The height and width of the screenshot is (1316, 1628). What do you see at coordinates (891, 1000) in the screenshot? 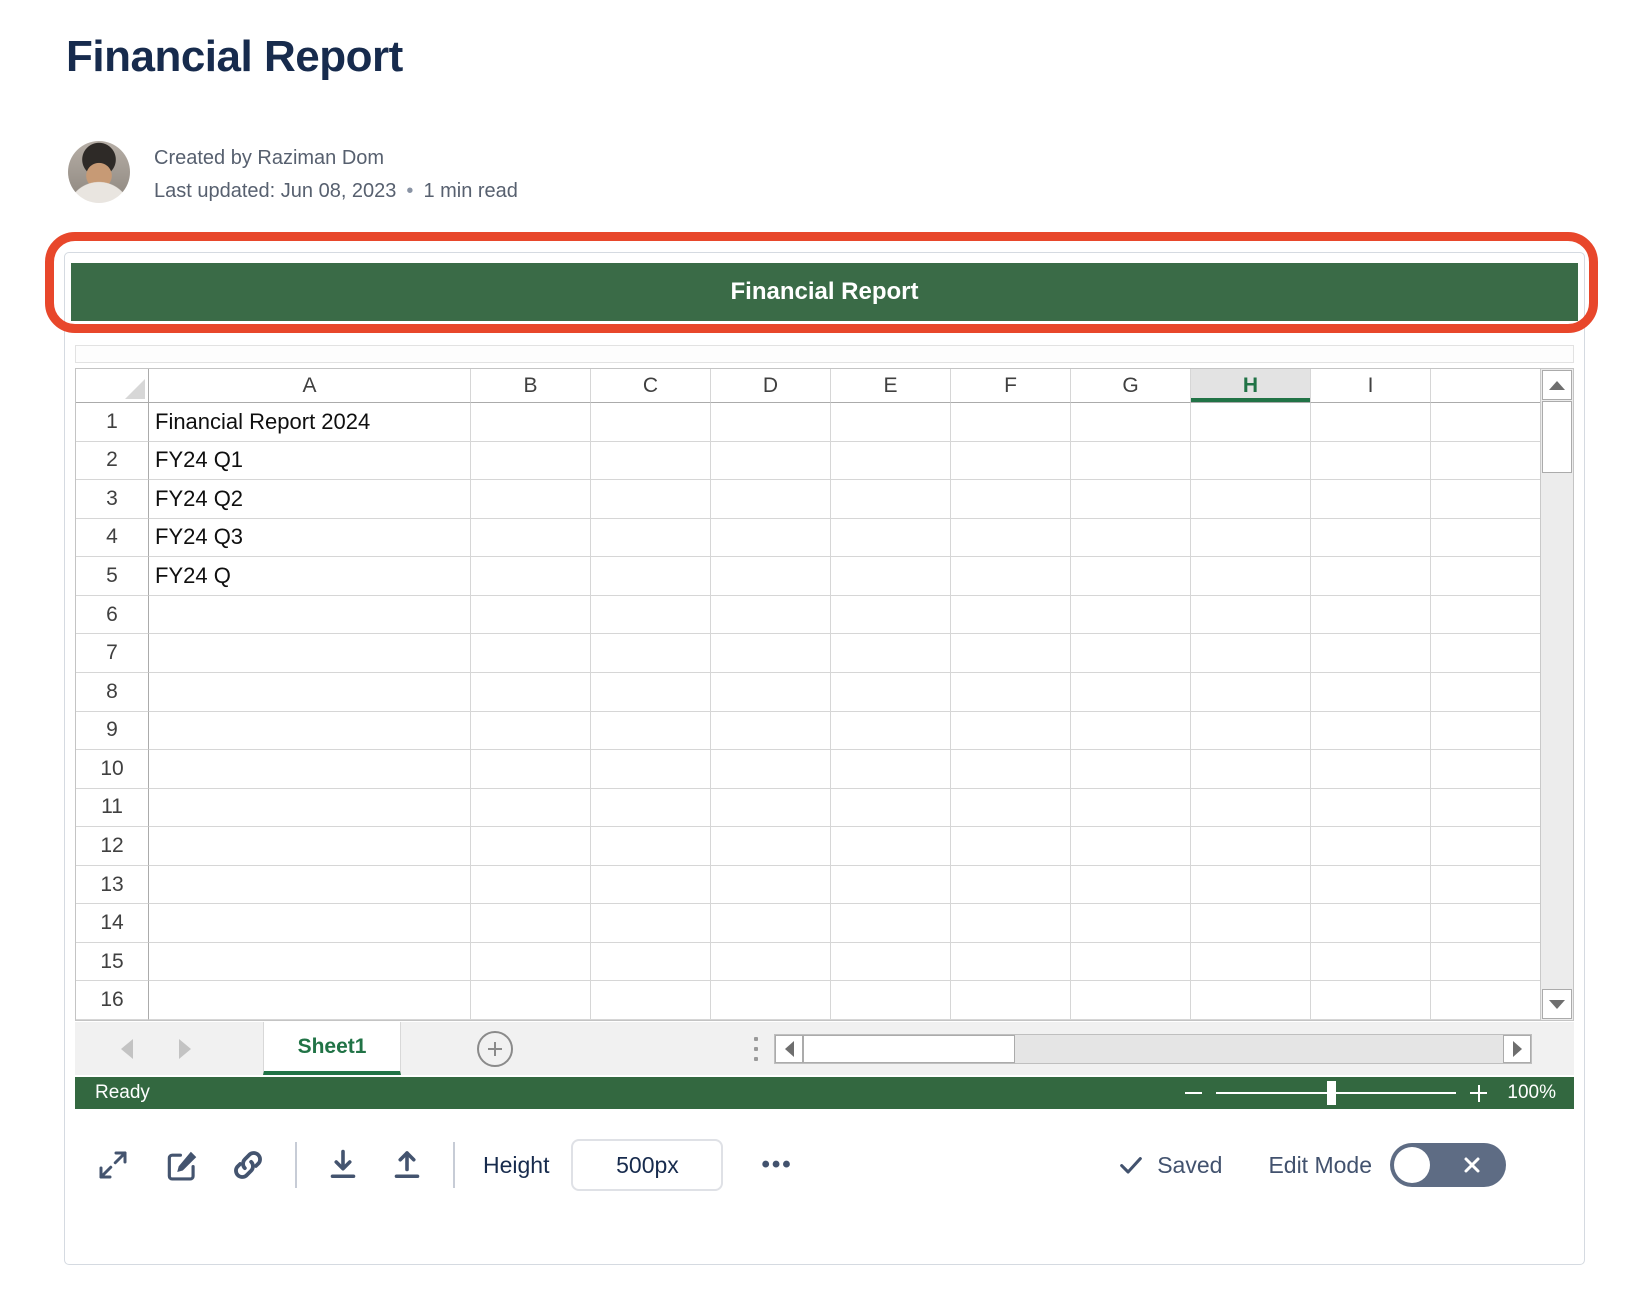
I see `cell-E16` at bounding box center [891, 1000].